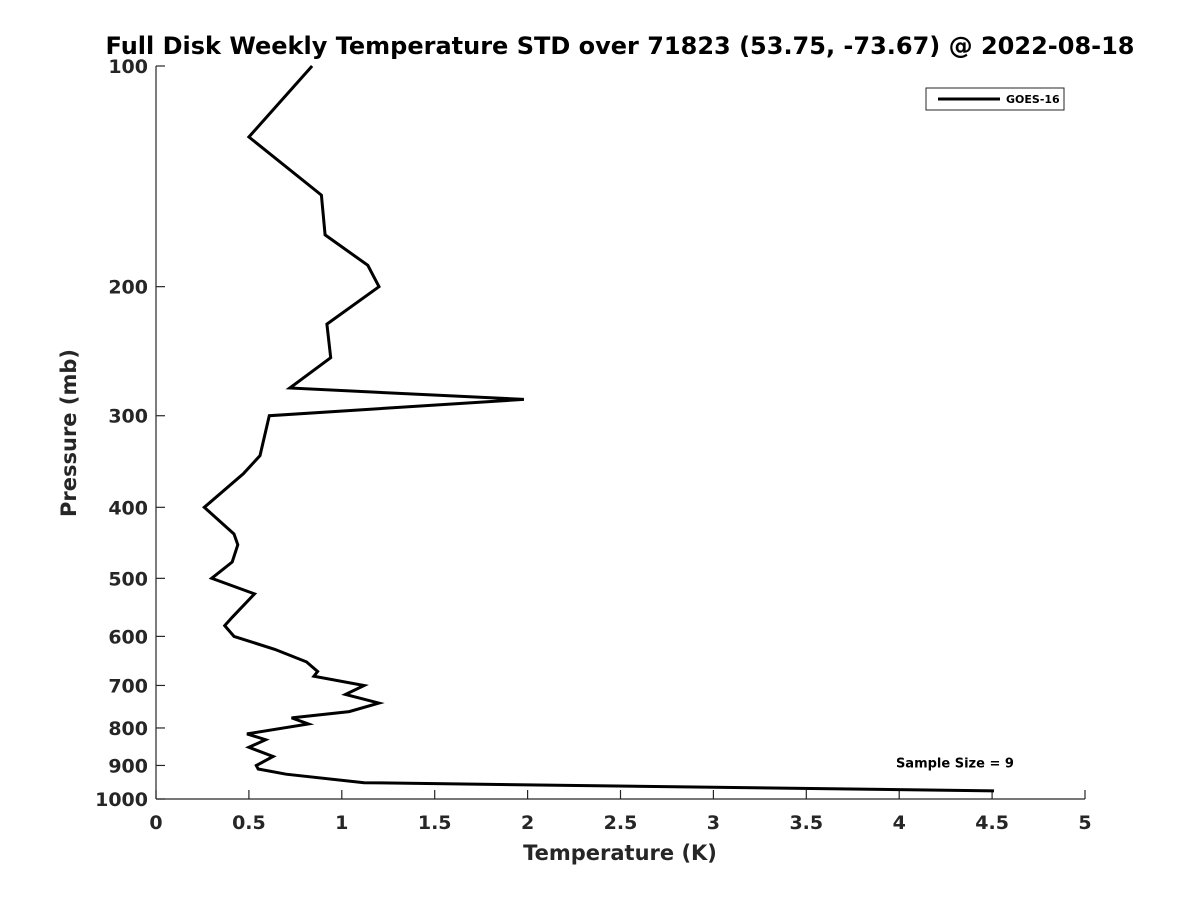  Describe the element at coordinates (249, 823) in the screenshot. I see `x-tick-label: 0.5` at that location.